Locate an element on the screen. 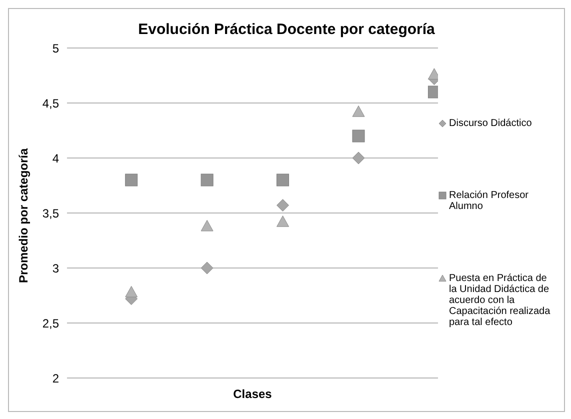 This screenshot has width=571, height=419. y-axis-title: Promedio por categoría is located at coordinates (23, 215).